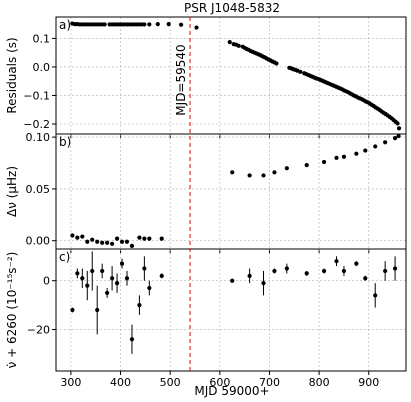  What do you see at coordinates (120, 382) in the screenshot?
I see `x-tick-label: 400` at bounding box center [120, 382].